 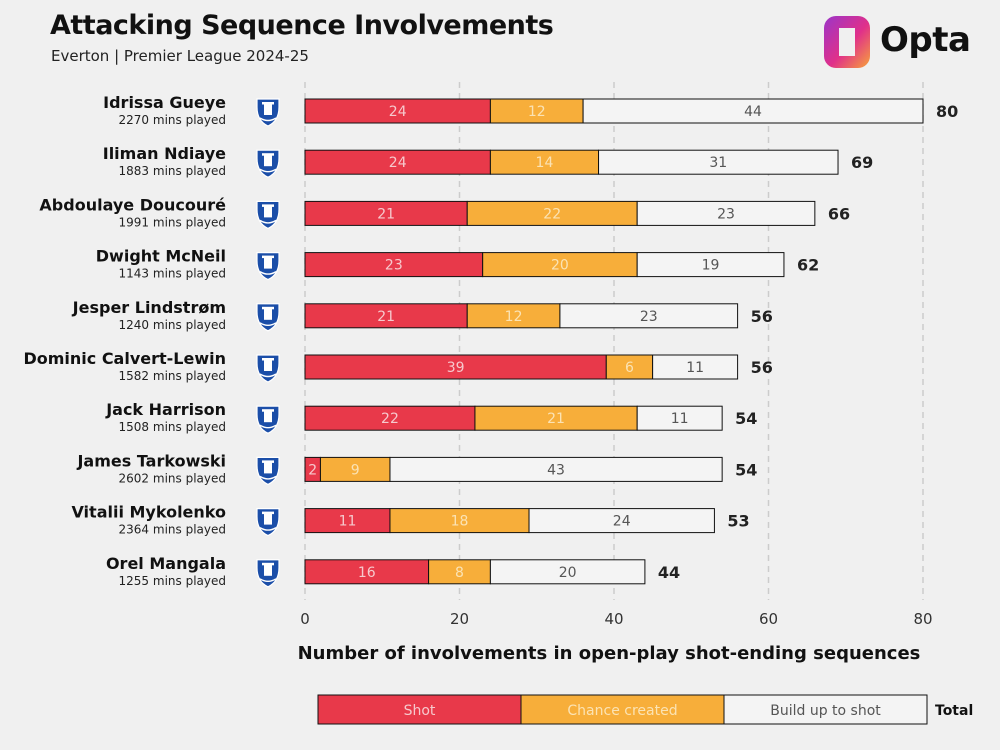 I want to click on bar-segment-label: 44, so click(x=753, y=112).